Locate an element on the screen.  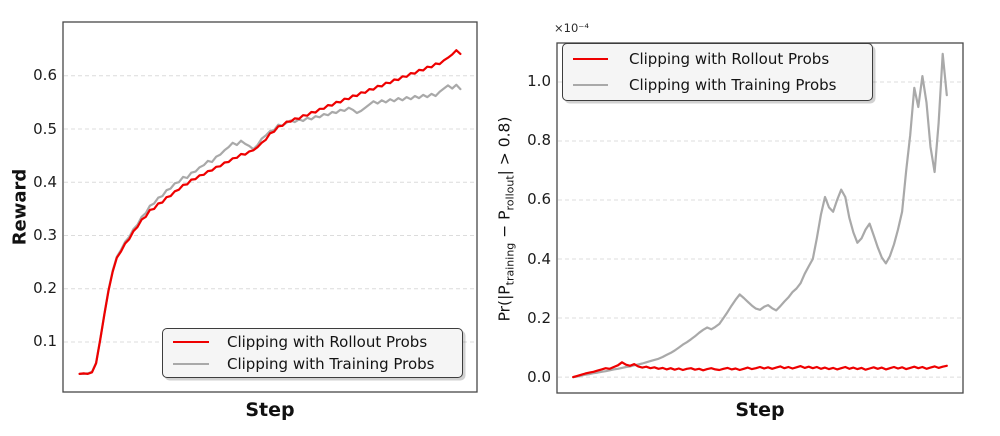
ylabel-subscript: training is located at coordinates (510, 264).